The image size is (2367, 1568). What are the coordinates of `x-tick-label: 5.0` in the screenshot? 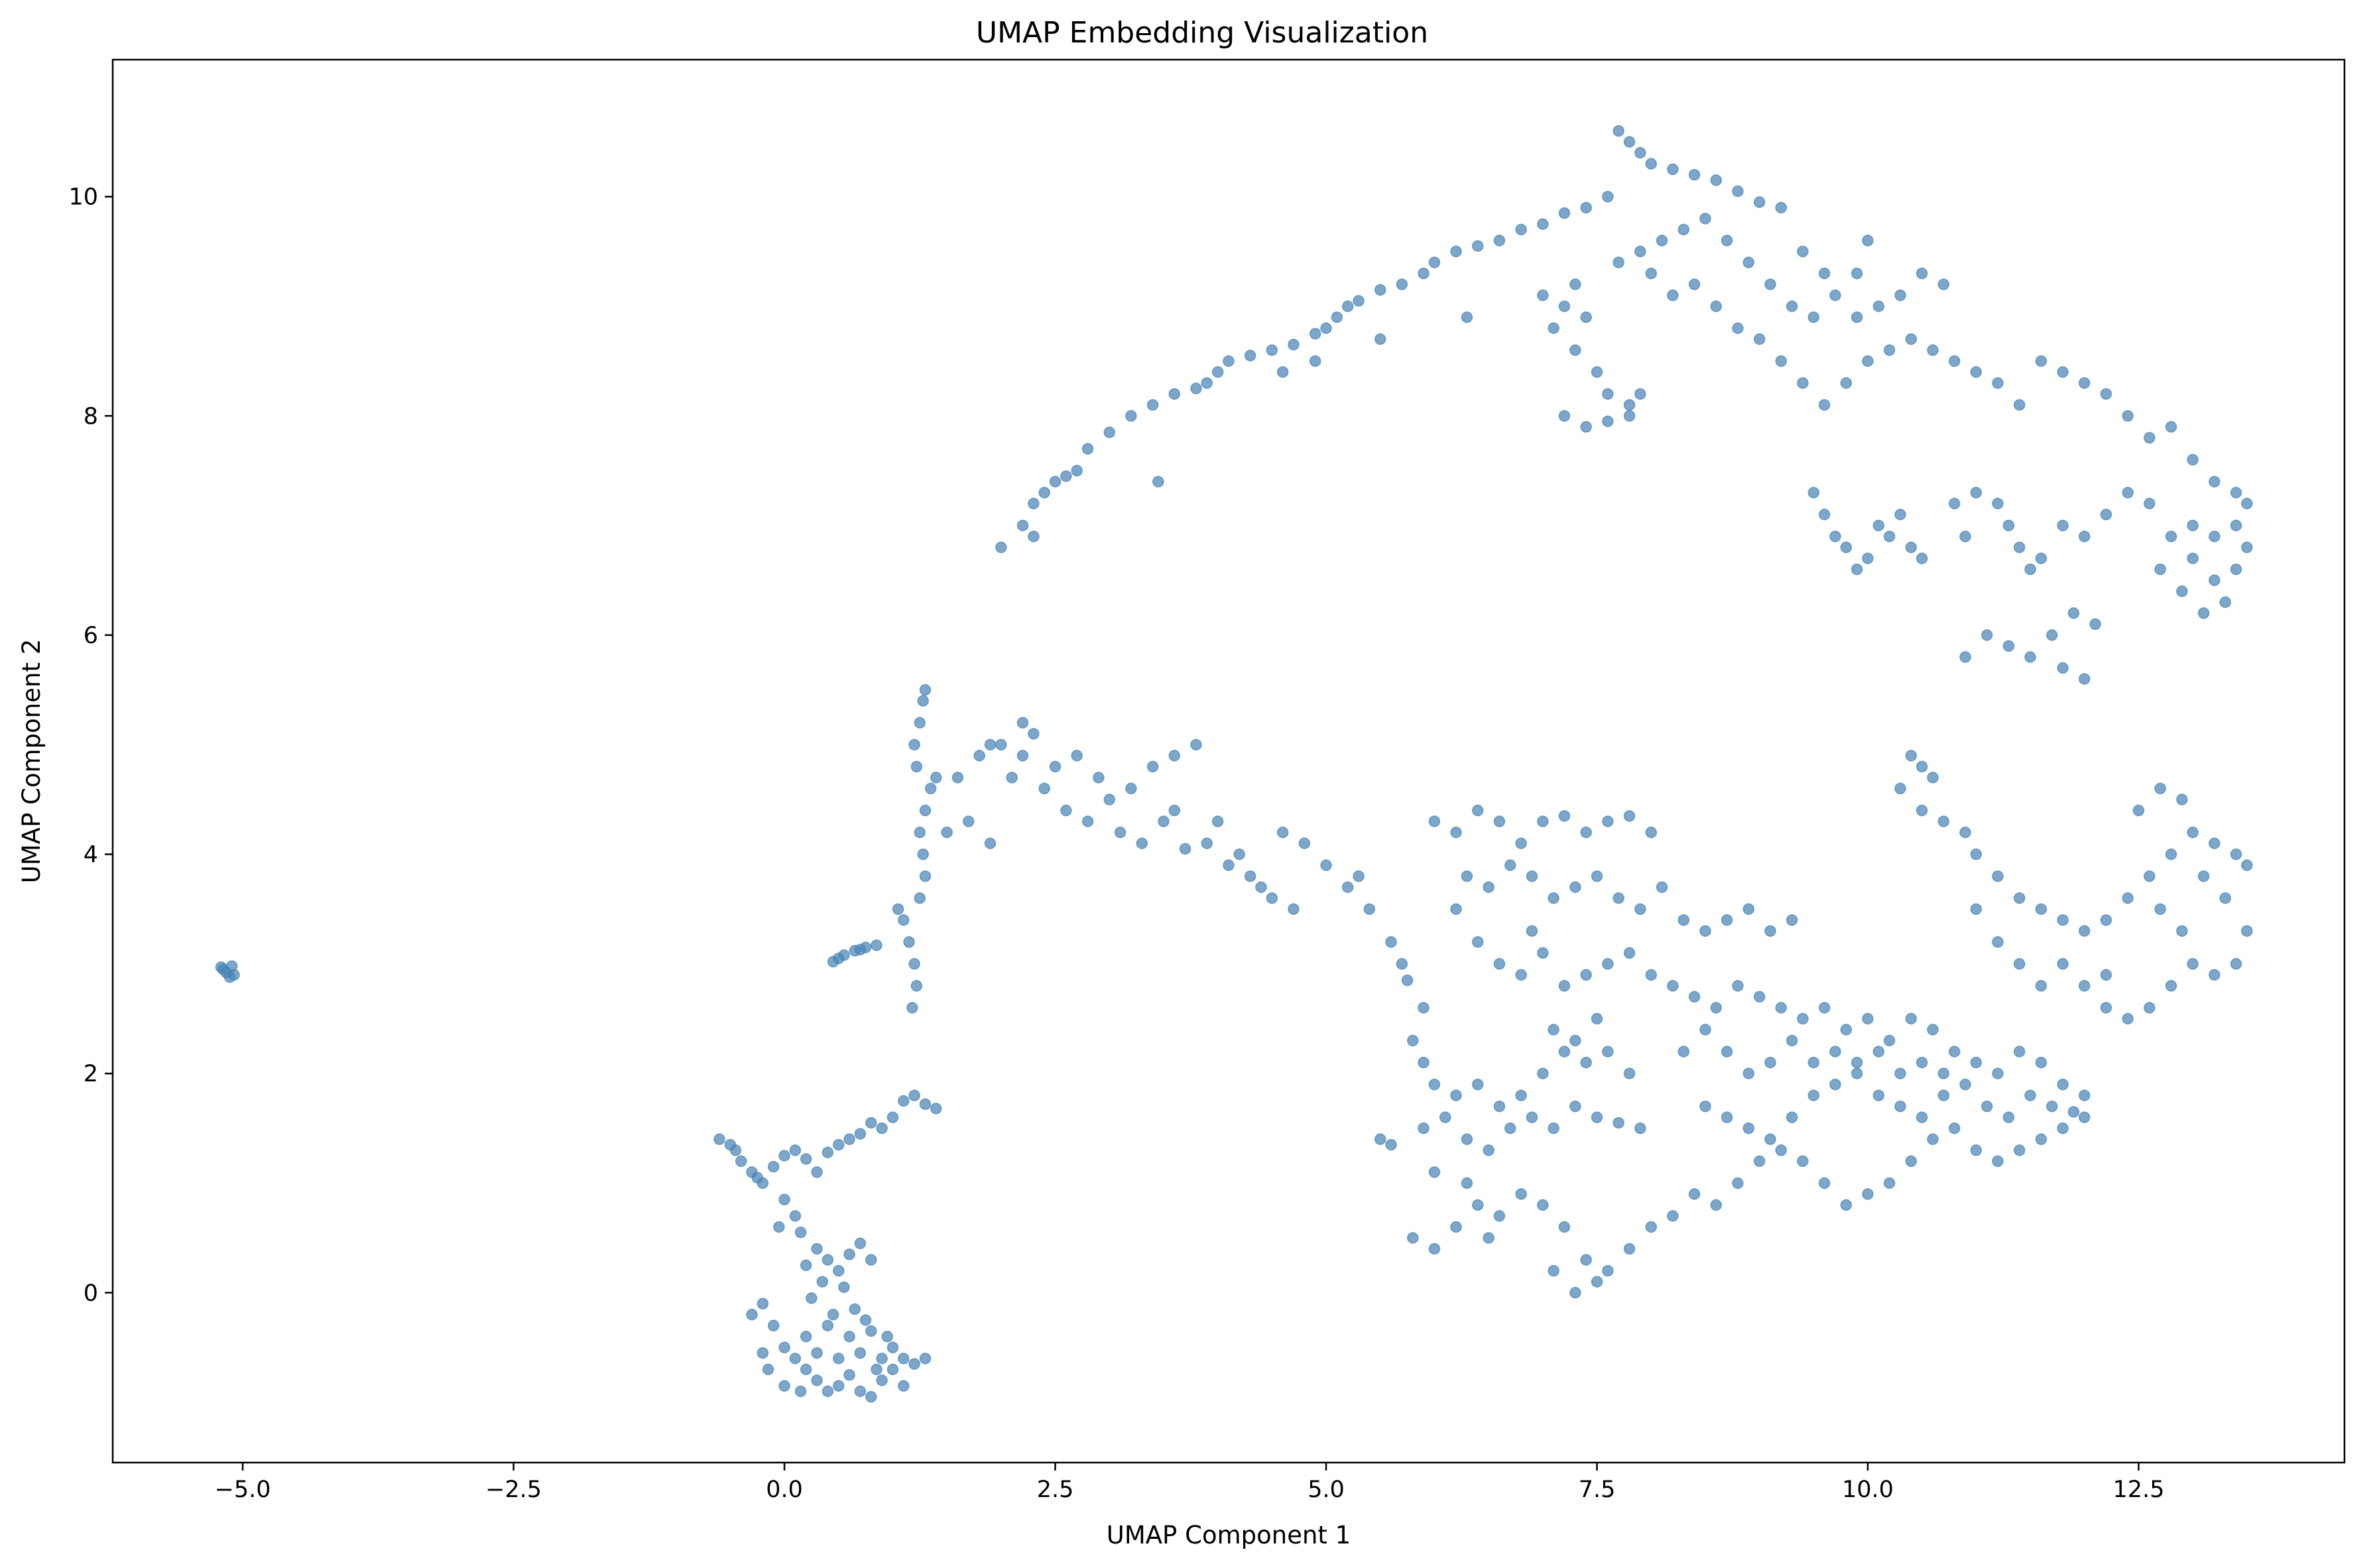 It's located at (1326, 1490).